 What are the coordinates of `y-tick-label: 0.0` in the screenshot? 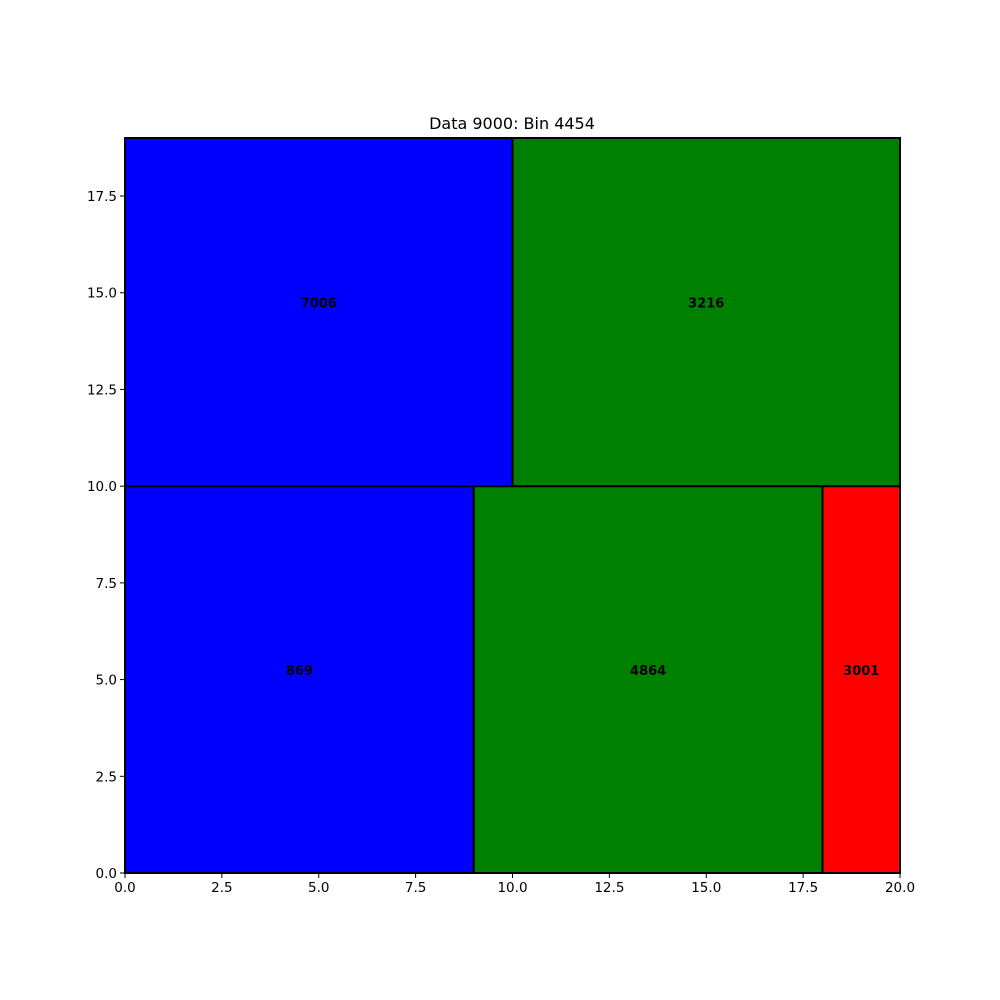 It's located at (106, 874).